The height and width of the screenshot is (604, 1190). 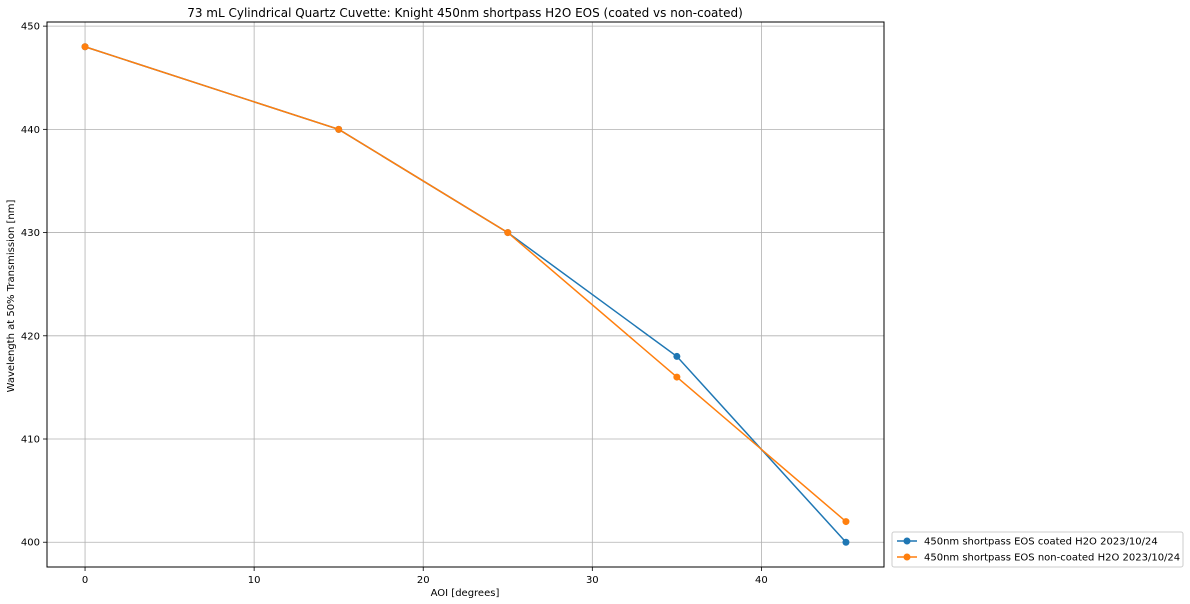 What do you see at coordinates (30, 336) in the screenshot?
I see `y-tick-label: 420` at bounding box center [30, 336].